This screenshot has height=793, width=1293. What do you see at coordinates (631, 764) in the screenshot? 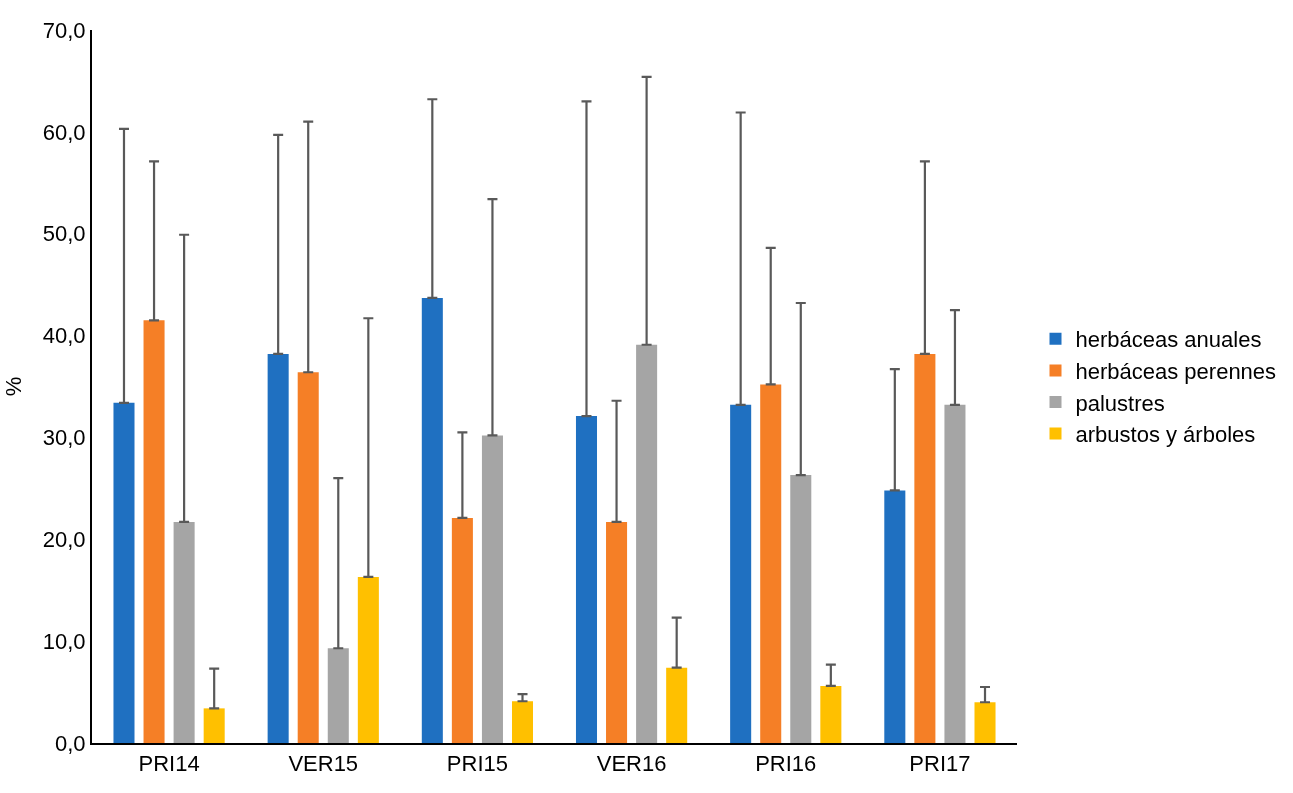
I see `x-tick-label: VER16` at bounding box center [631, 764].